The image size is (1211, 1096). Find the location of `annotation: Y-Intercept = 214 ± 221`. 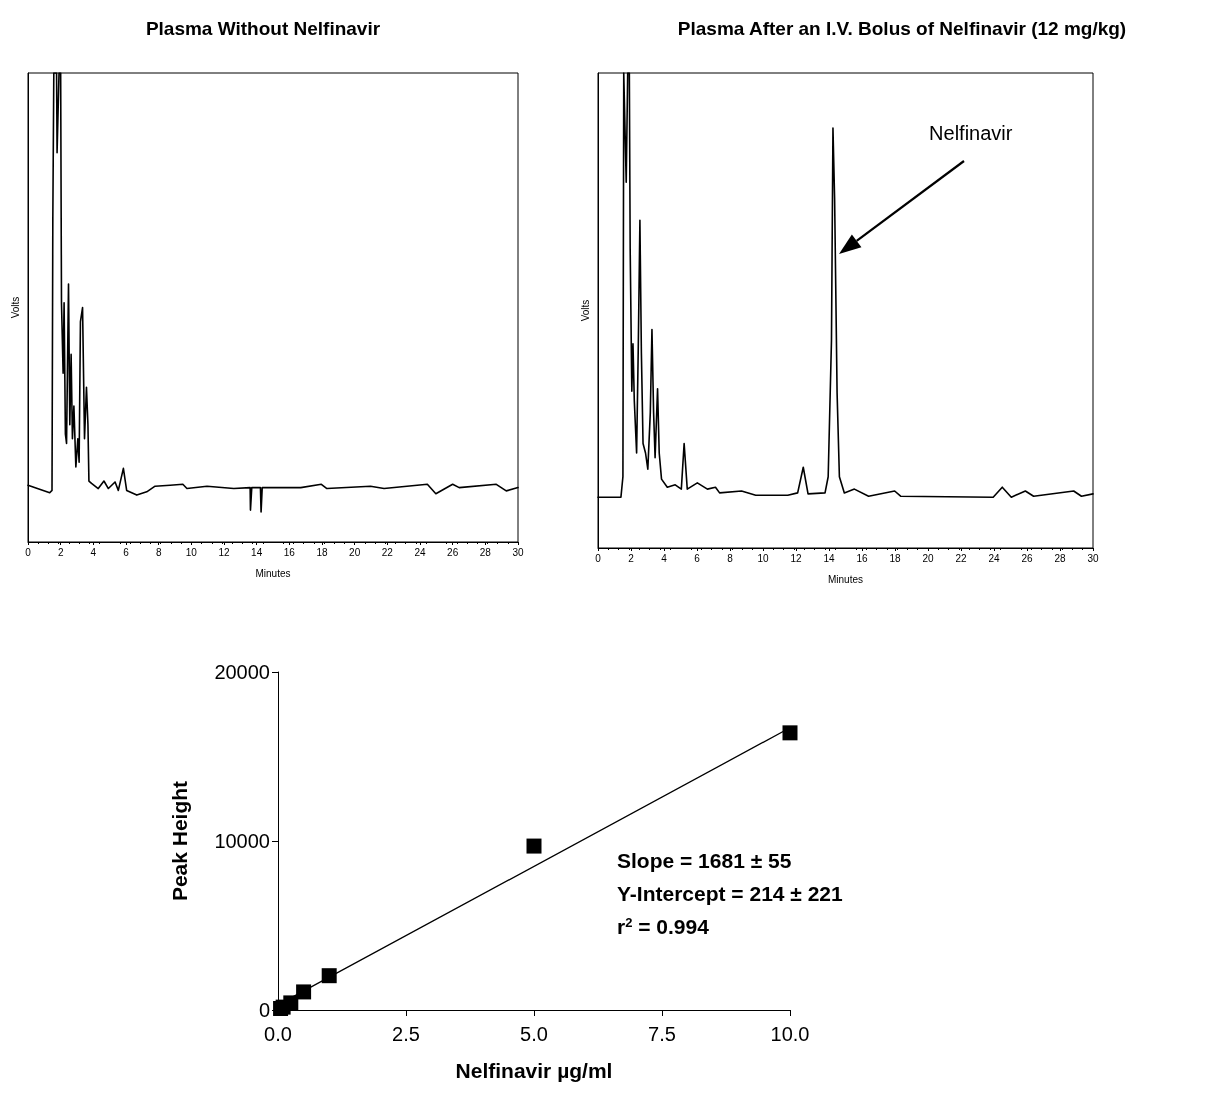

annotation: Y-Intercept = 214 ± 221 is located at coordinates (730, 893).